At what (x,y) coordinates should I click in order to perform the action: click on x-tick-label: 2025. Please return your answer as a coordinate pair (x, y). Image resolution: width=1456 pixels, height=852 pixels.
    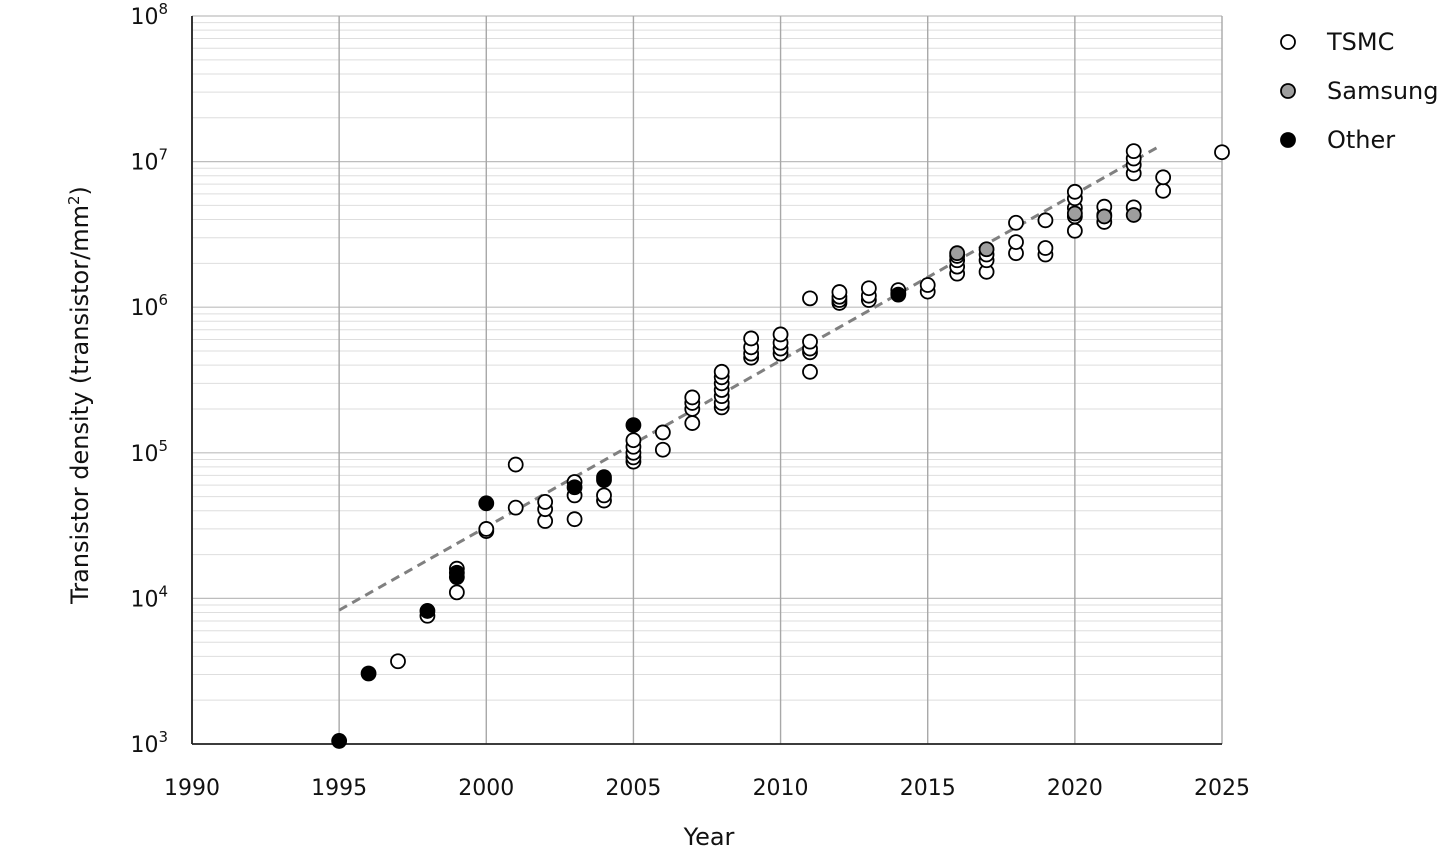
    Looking at the image, I should click on (1222, 788).